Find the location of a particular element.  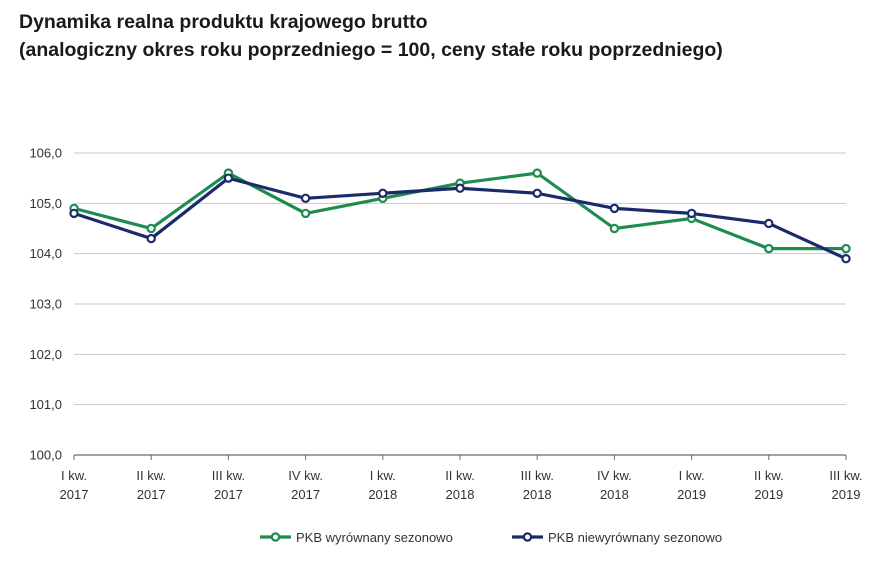

y-tick-label: 106,0 is located at coordinates (45, 153).